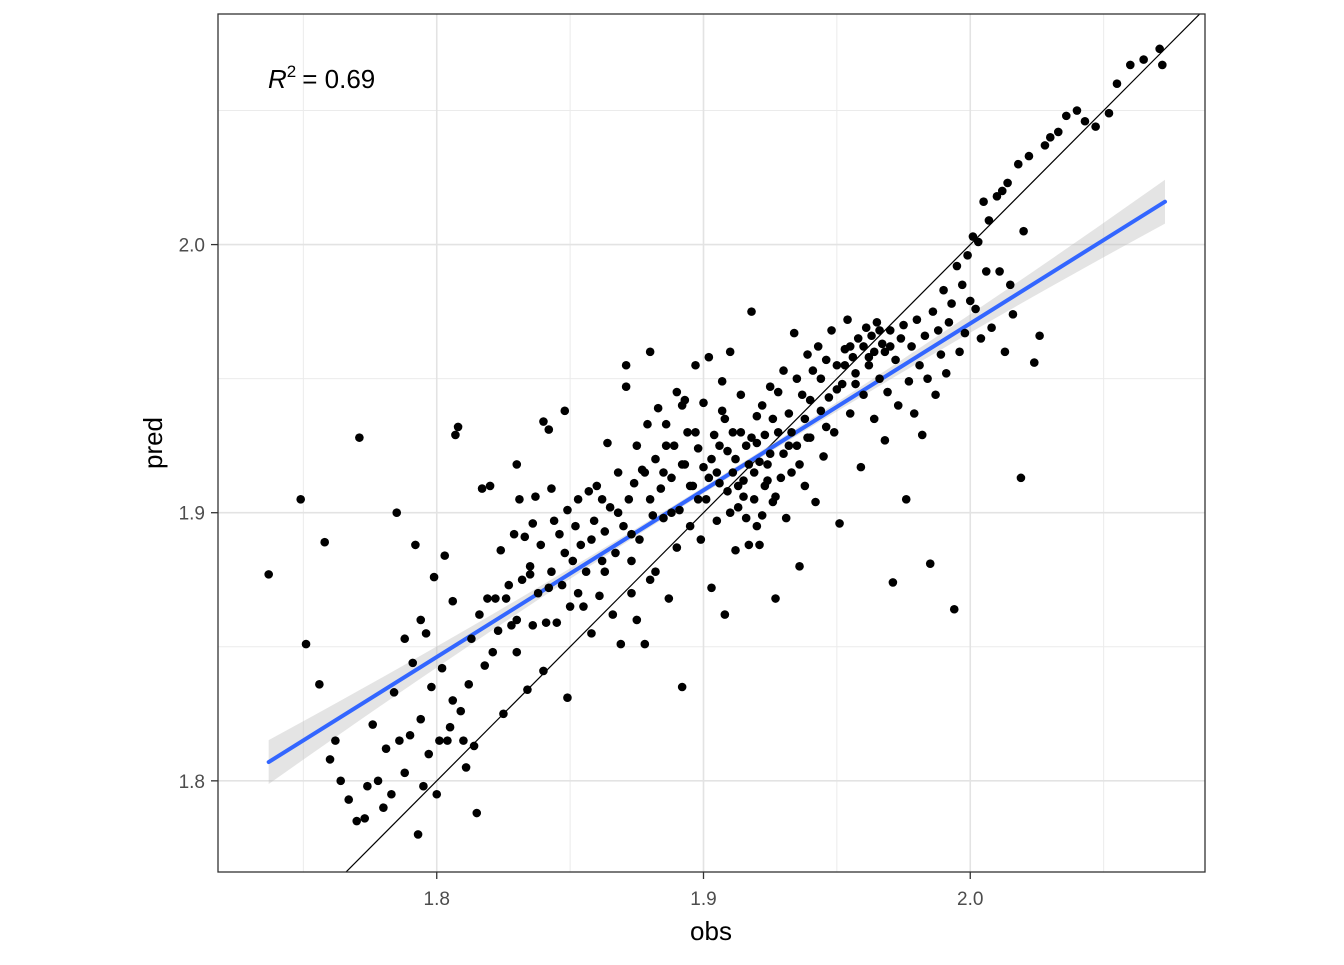  I want to click on r2-symbol: R, so click(277, 79).